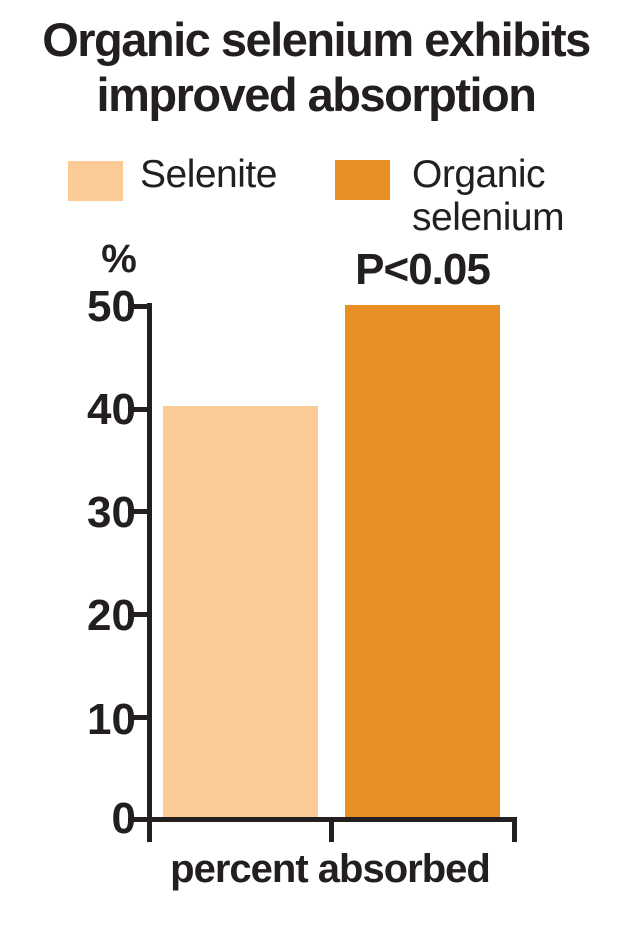 The image size is (632, 936). I want to click on legend-label-organic: Organic selenium, so click(488, 196).